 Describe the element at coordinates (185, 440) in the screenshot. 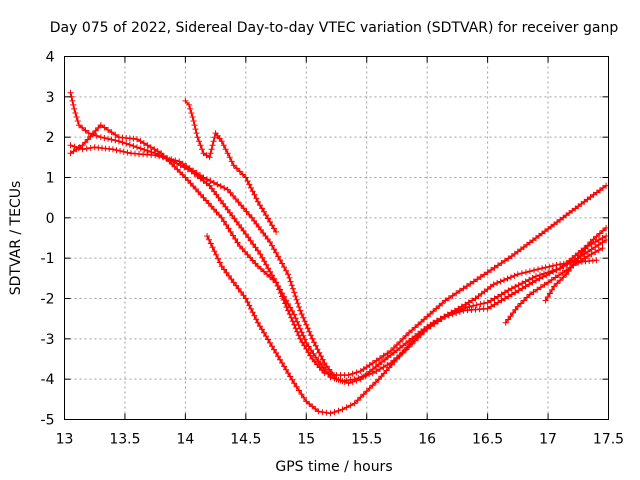

I see `x-tick-label: 14` at that location.